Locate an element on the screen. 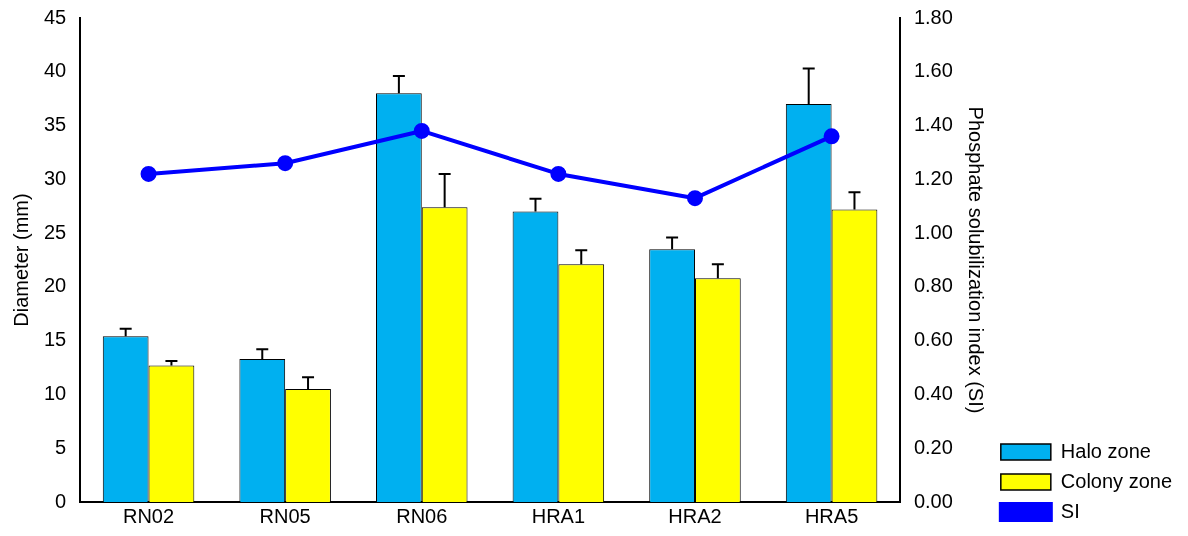  y-tick-label: 35 is located at coordinates (55, 124).